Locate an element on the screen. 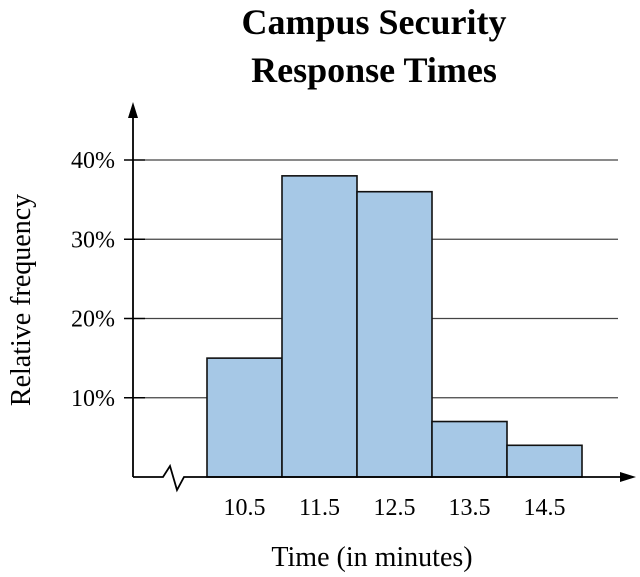 This screenshot has width=640, height=577. x-axis-arrow is located at coordinates (628, 477).